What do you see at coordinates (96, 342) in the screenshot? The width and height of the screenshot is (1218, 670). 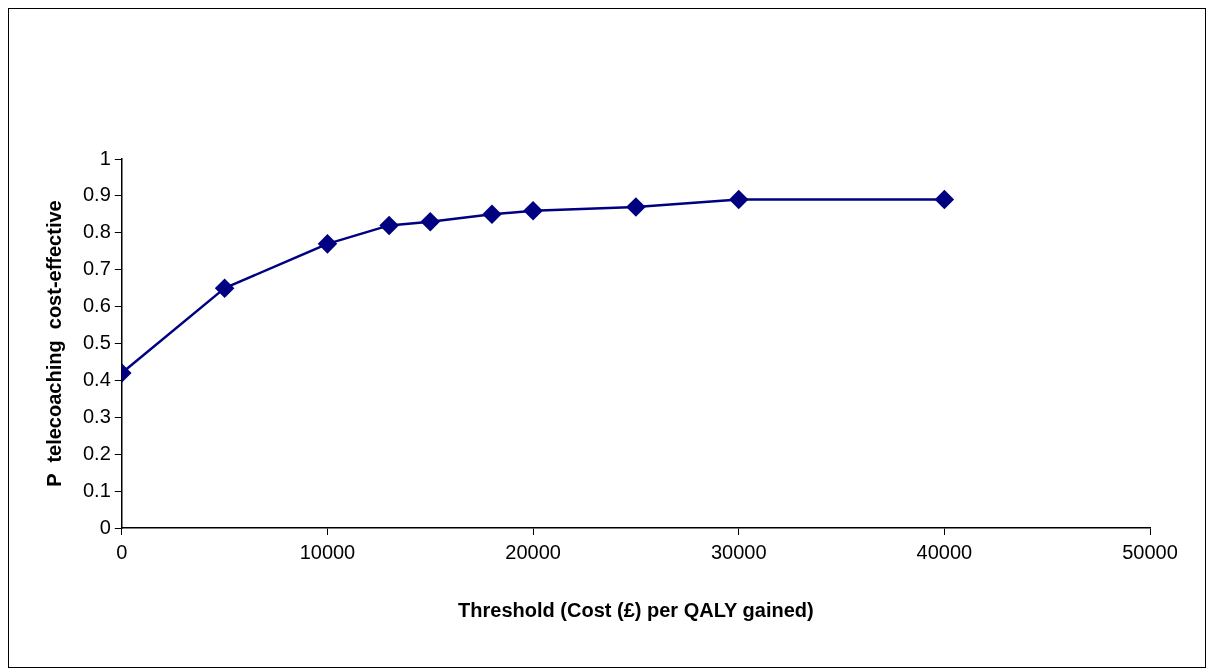 I see `y-tick-label: 0.5` at bounding box center [96, 342].